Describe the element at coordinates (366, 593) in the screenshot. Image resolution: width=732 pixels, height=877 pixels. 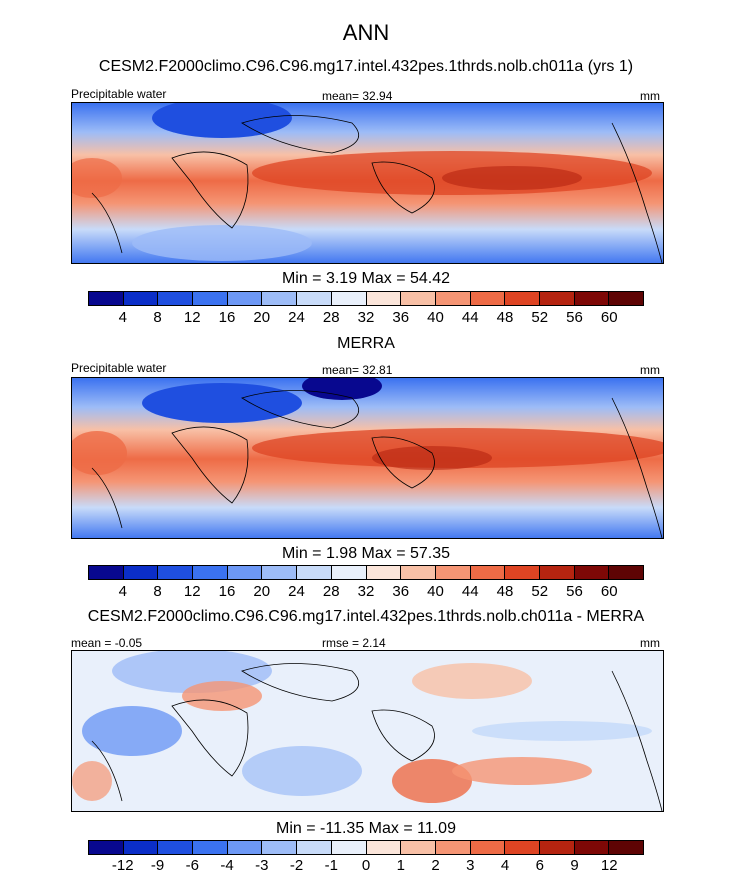
I see `panel-2-colorbar-ticks: 4 8 12 16 20 24 28 32 36 40 44 48 52 56 60` at that location.